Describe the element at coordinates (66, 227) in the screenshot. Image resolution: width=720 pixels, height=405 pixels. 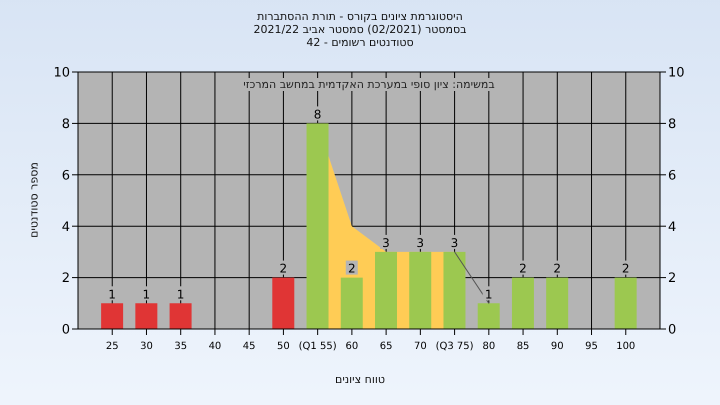
I see `y-tick-label: 4` at that location.